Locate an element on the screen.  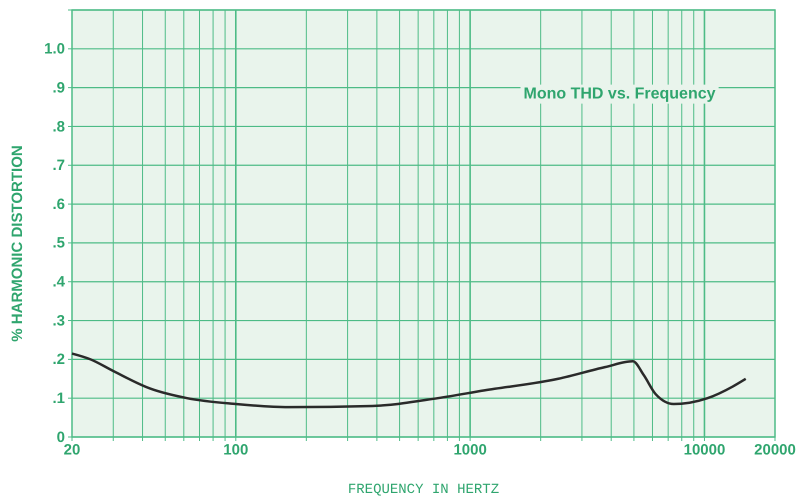
x-tick-label: 20000 is located at coordinates (775, 450).